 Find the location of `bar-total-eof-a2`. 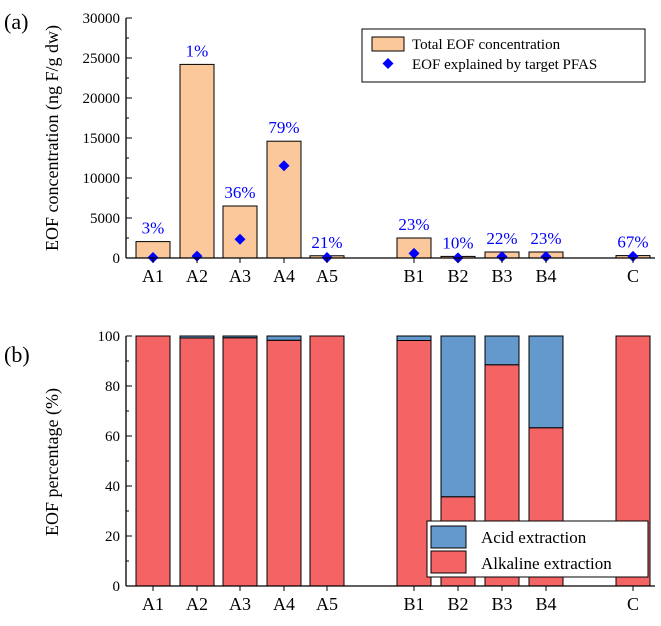

bar-total-eof-a2 is located at coordinates (197, 161).